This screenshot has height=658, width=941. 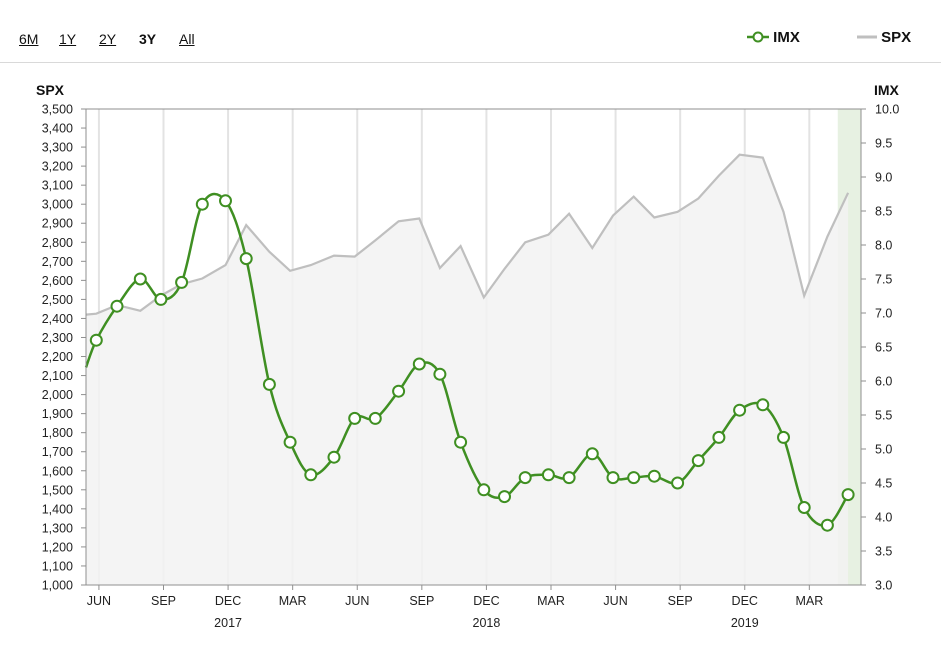 I want to click on left-axis-tick-label: 1,900, so click(x=57, y=414).